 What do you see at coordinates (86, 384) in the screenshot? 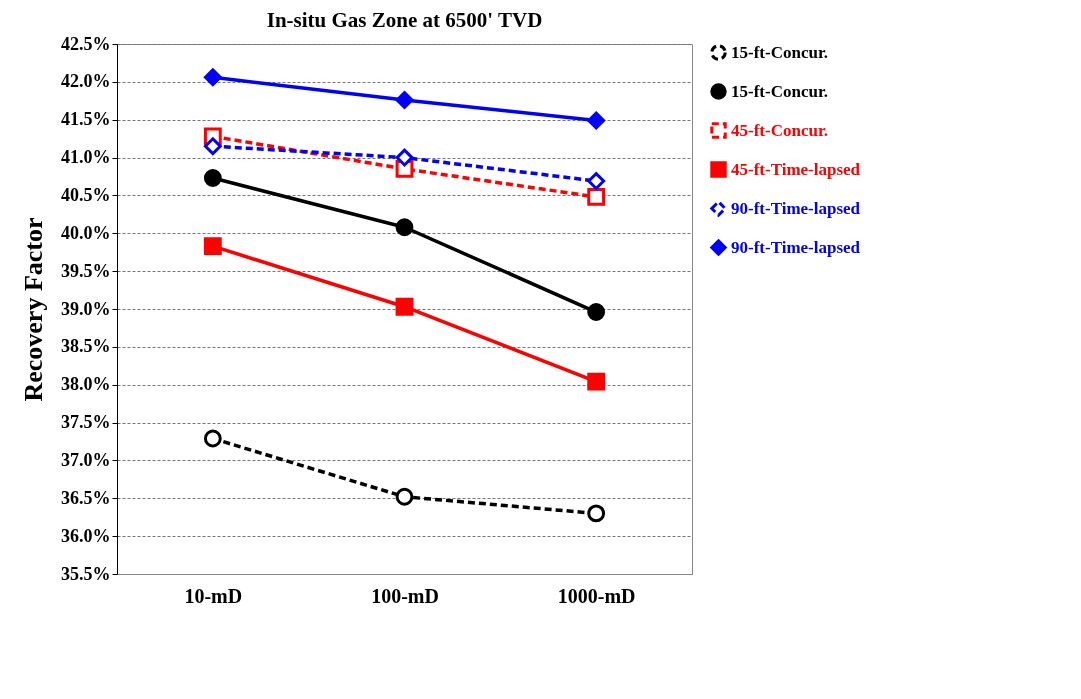
I see `y-tick-label: 38.0%` at bounding box center [86, 384].